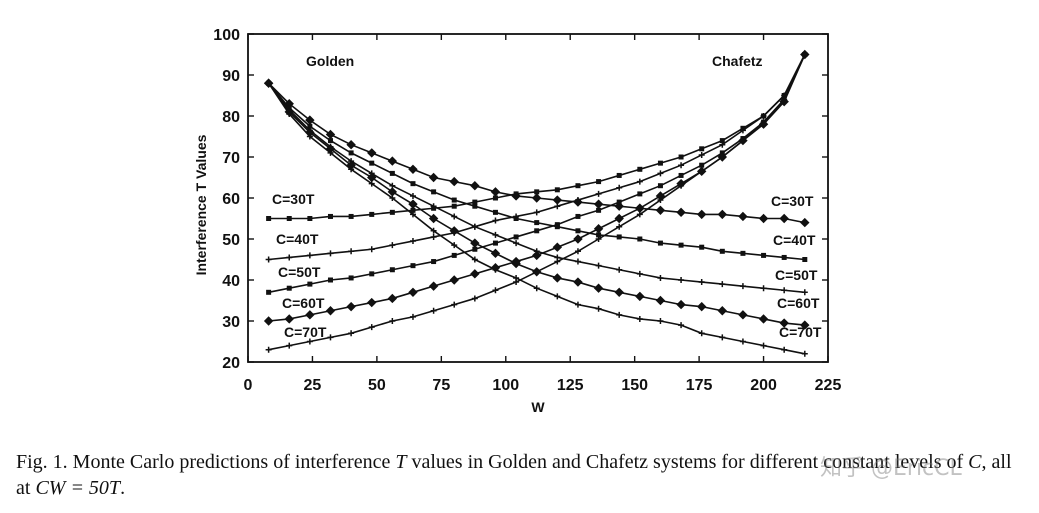 This screenshot has width=1039, height=513. What do you see at coordinates (401, 462) in the screenshot?
I see `caption-var-t: T` at bounding box center [401, 462].